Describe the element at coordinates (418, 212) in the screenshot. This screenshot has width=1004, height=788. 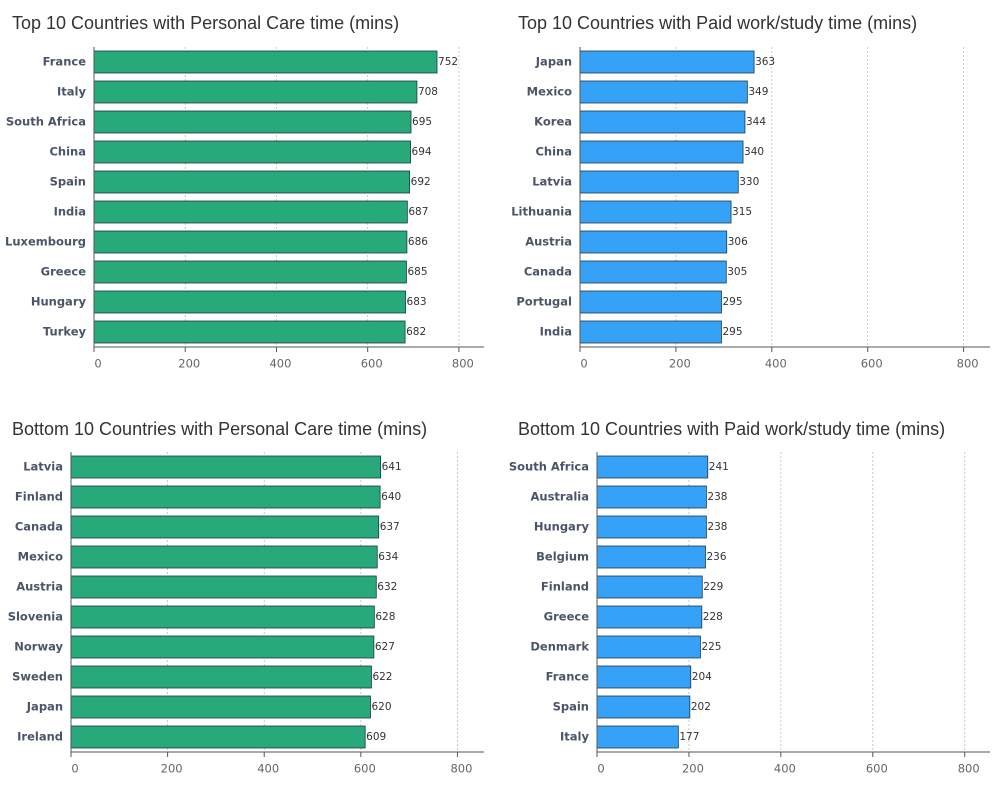
I see `value-label: 687` at that location.